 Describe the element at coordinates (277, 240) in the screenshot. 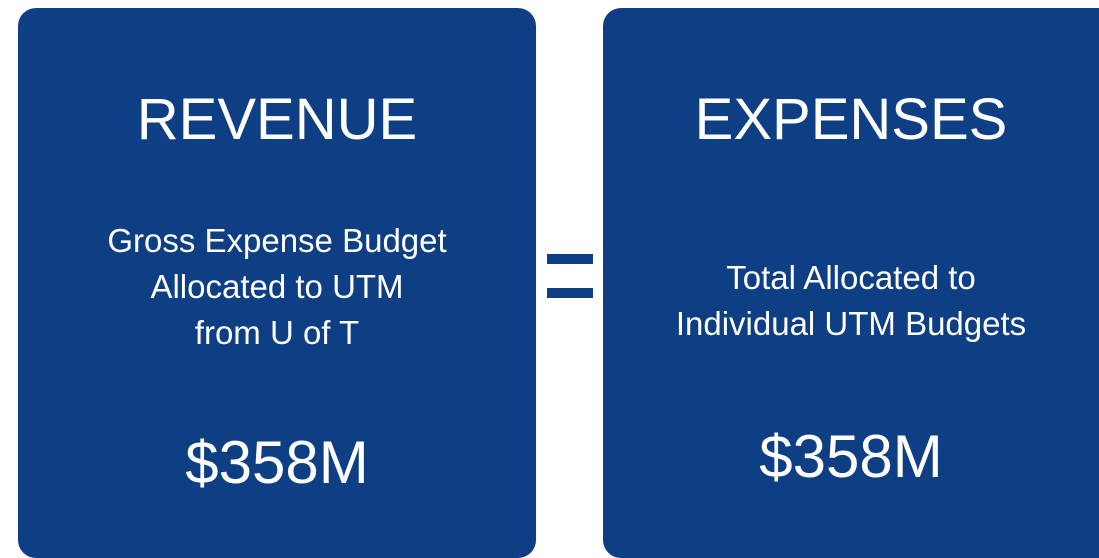

I see `desc-line: Gross Expense Budget` at that location.